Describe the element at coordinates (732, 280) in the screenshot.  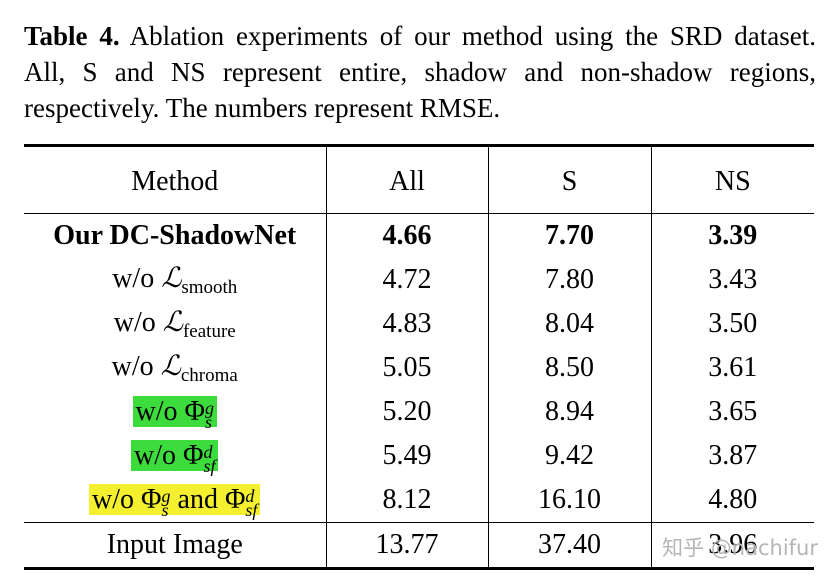
I see `row-ns: 3.43` at that location.